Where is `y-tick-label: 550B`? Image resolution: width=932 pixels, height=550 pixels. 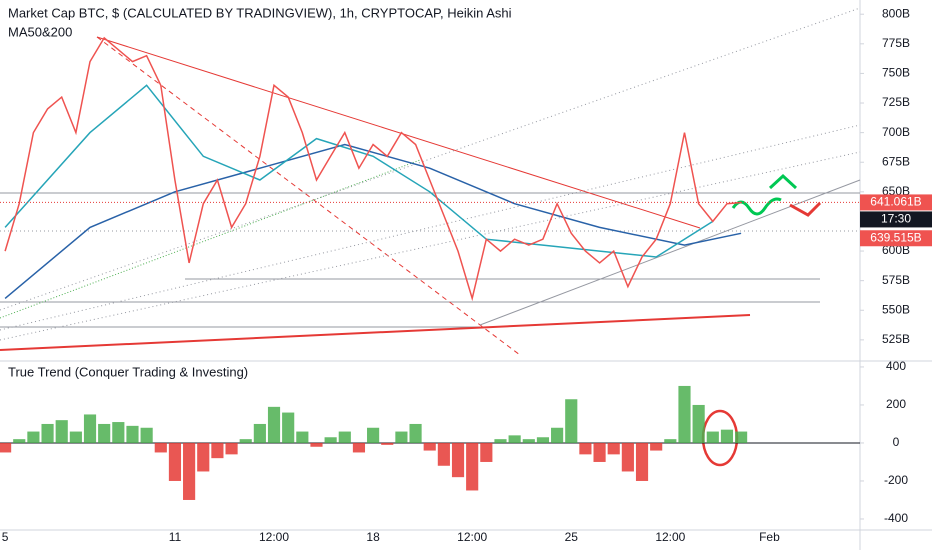
y-tick-label: 550B is located at coordinates (896, 309).